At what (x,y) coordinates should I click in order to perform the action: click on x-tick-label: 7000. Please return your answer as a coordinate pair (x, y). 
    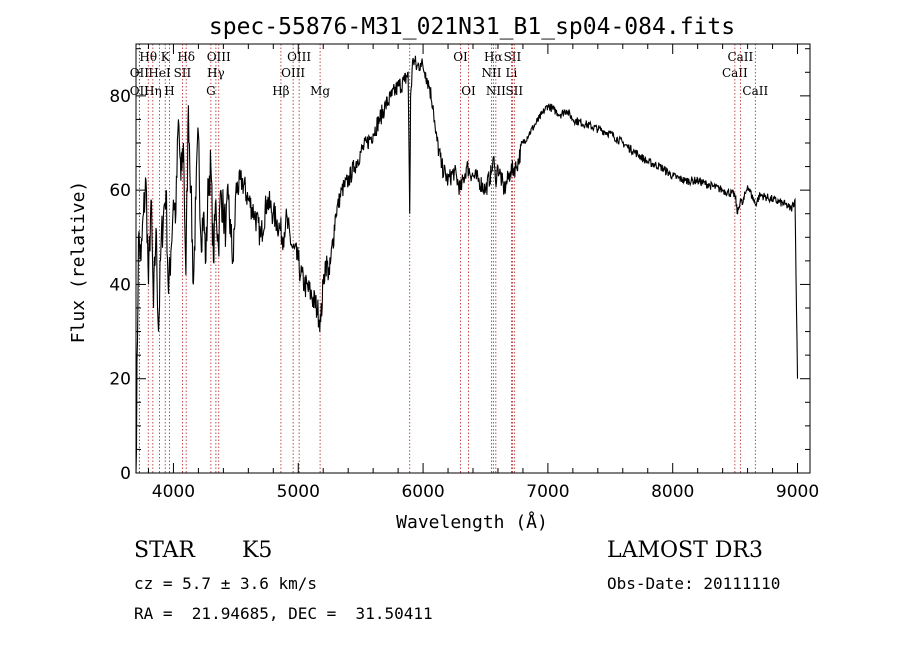
    Looking at the image, I should click on (547, 492).